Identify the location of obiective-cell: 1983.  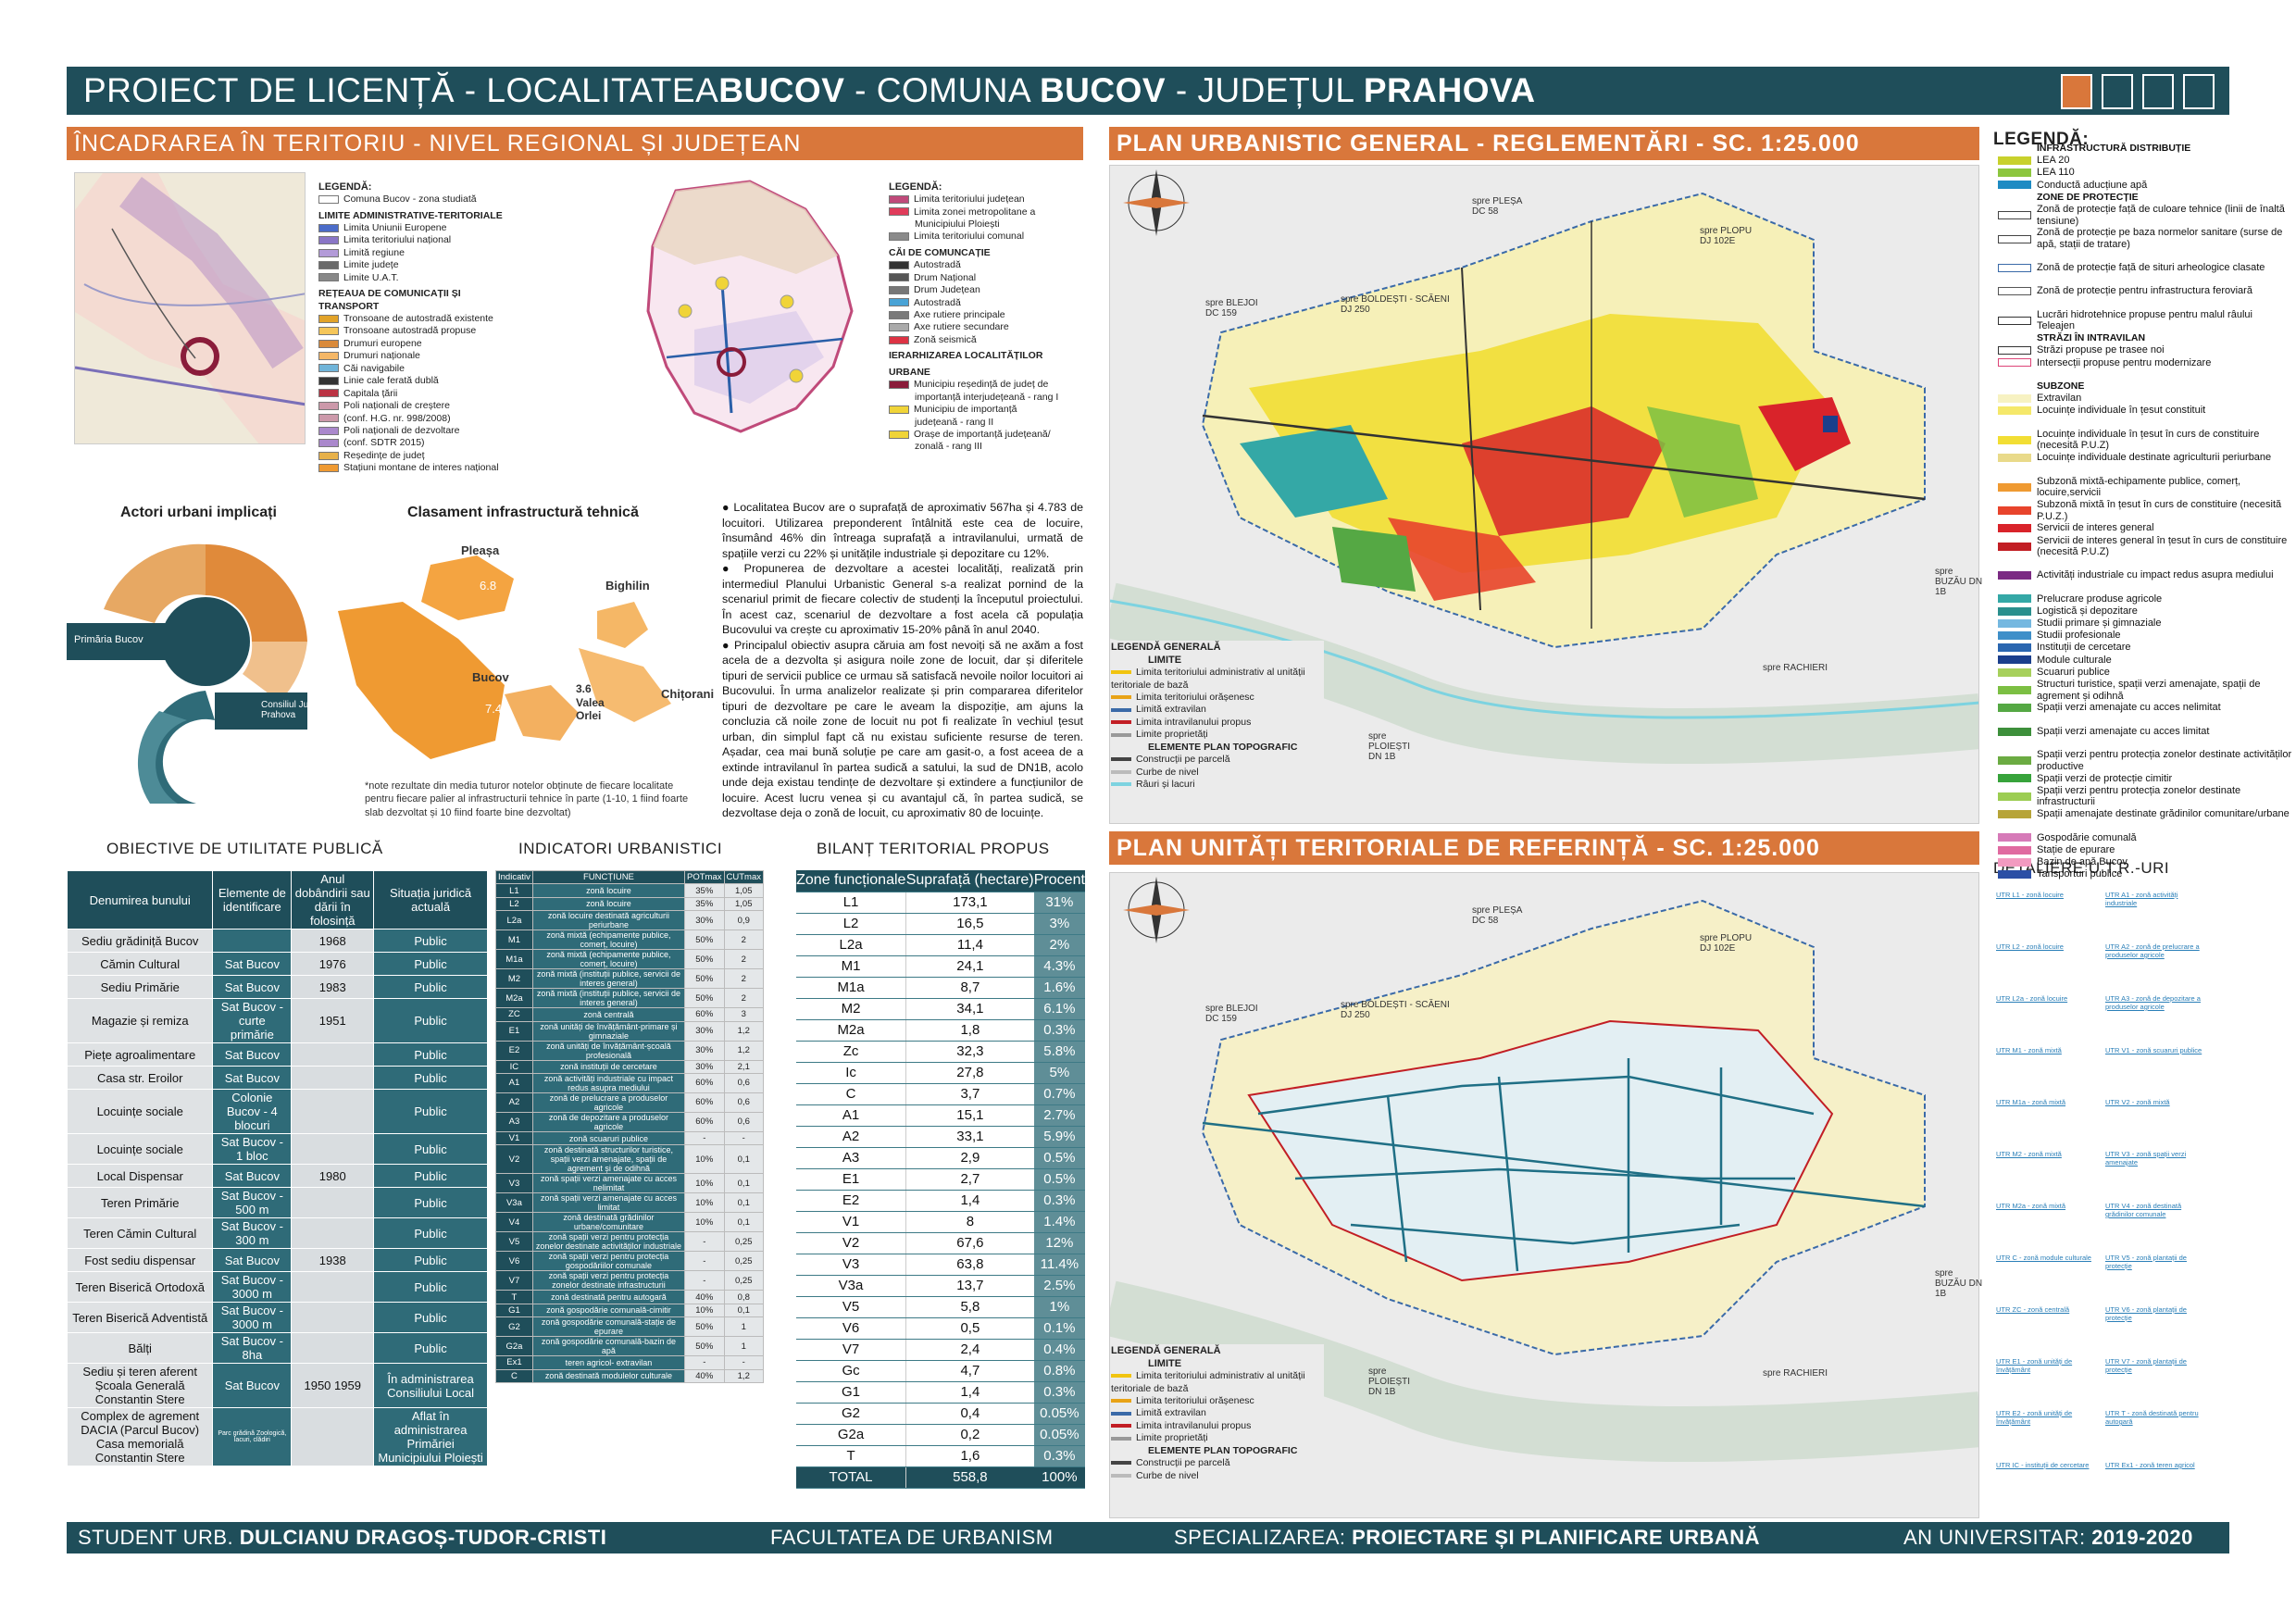
(333, 987).